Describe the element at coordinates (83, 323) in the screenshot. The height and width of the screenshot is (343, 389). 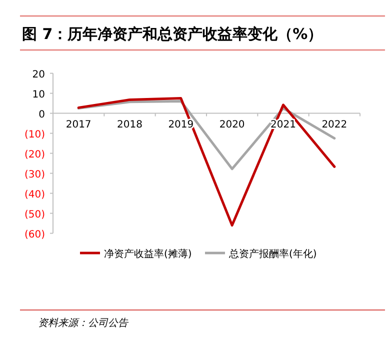
I see `text: 资料来源：公司公告` at that location.